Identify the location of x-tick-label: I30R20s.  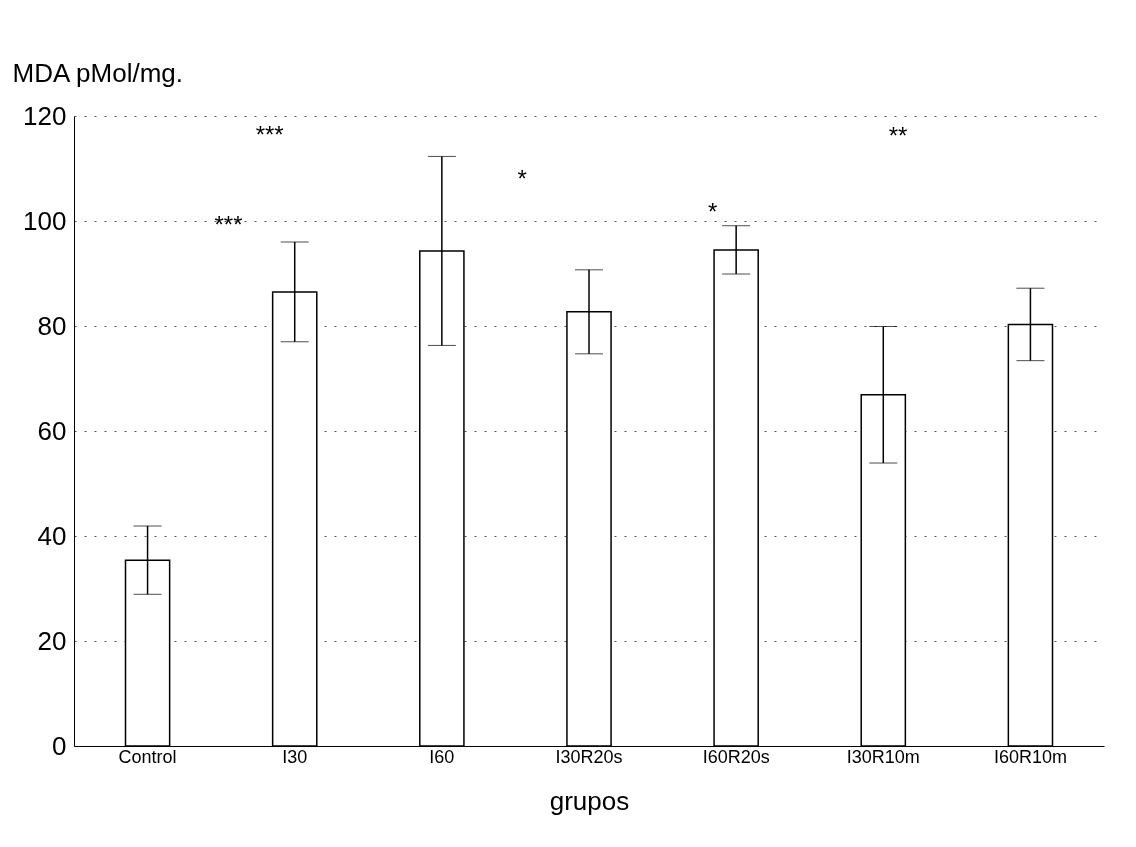
(589, 756).